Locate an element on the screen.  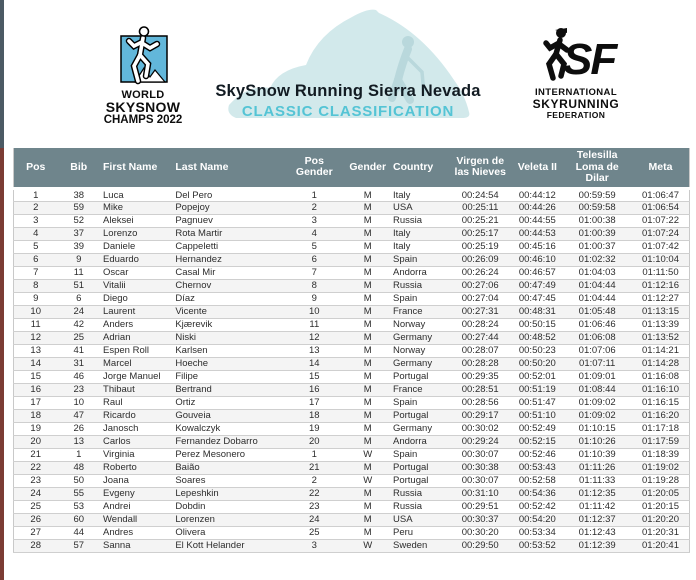
cell-pos_gender: 14 is located at coordinates (314, 364).